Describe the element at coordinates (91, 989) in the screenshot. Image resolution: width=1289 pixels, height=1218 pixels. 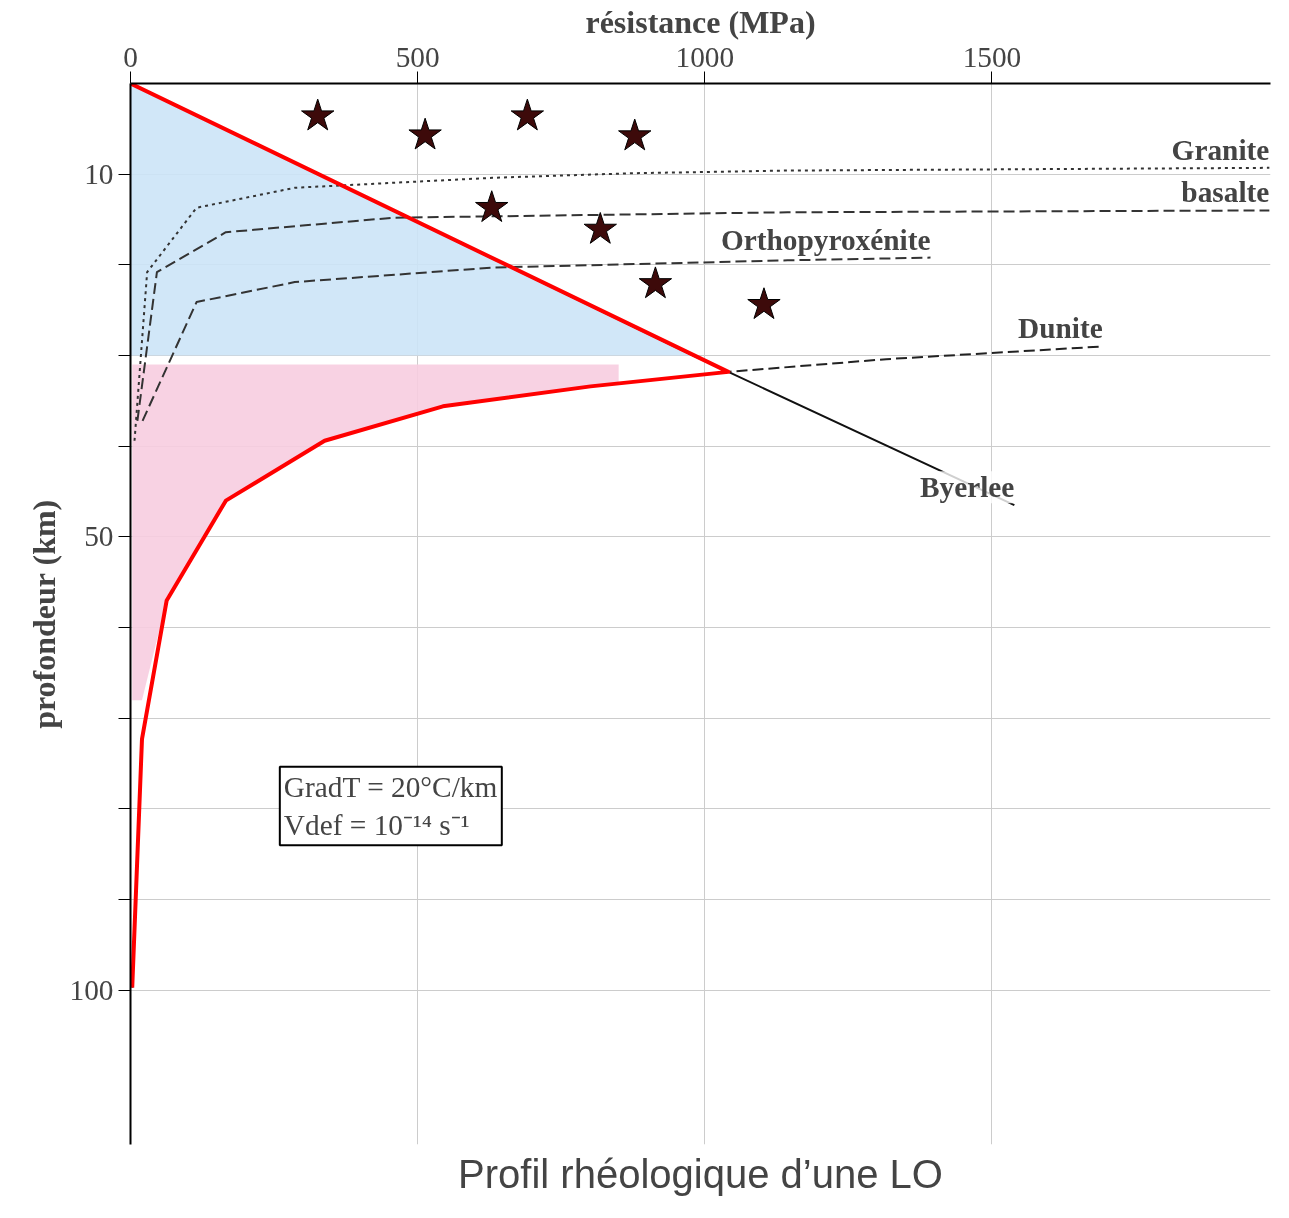
I see `y-tick-label: 100` at that location.